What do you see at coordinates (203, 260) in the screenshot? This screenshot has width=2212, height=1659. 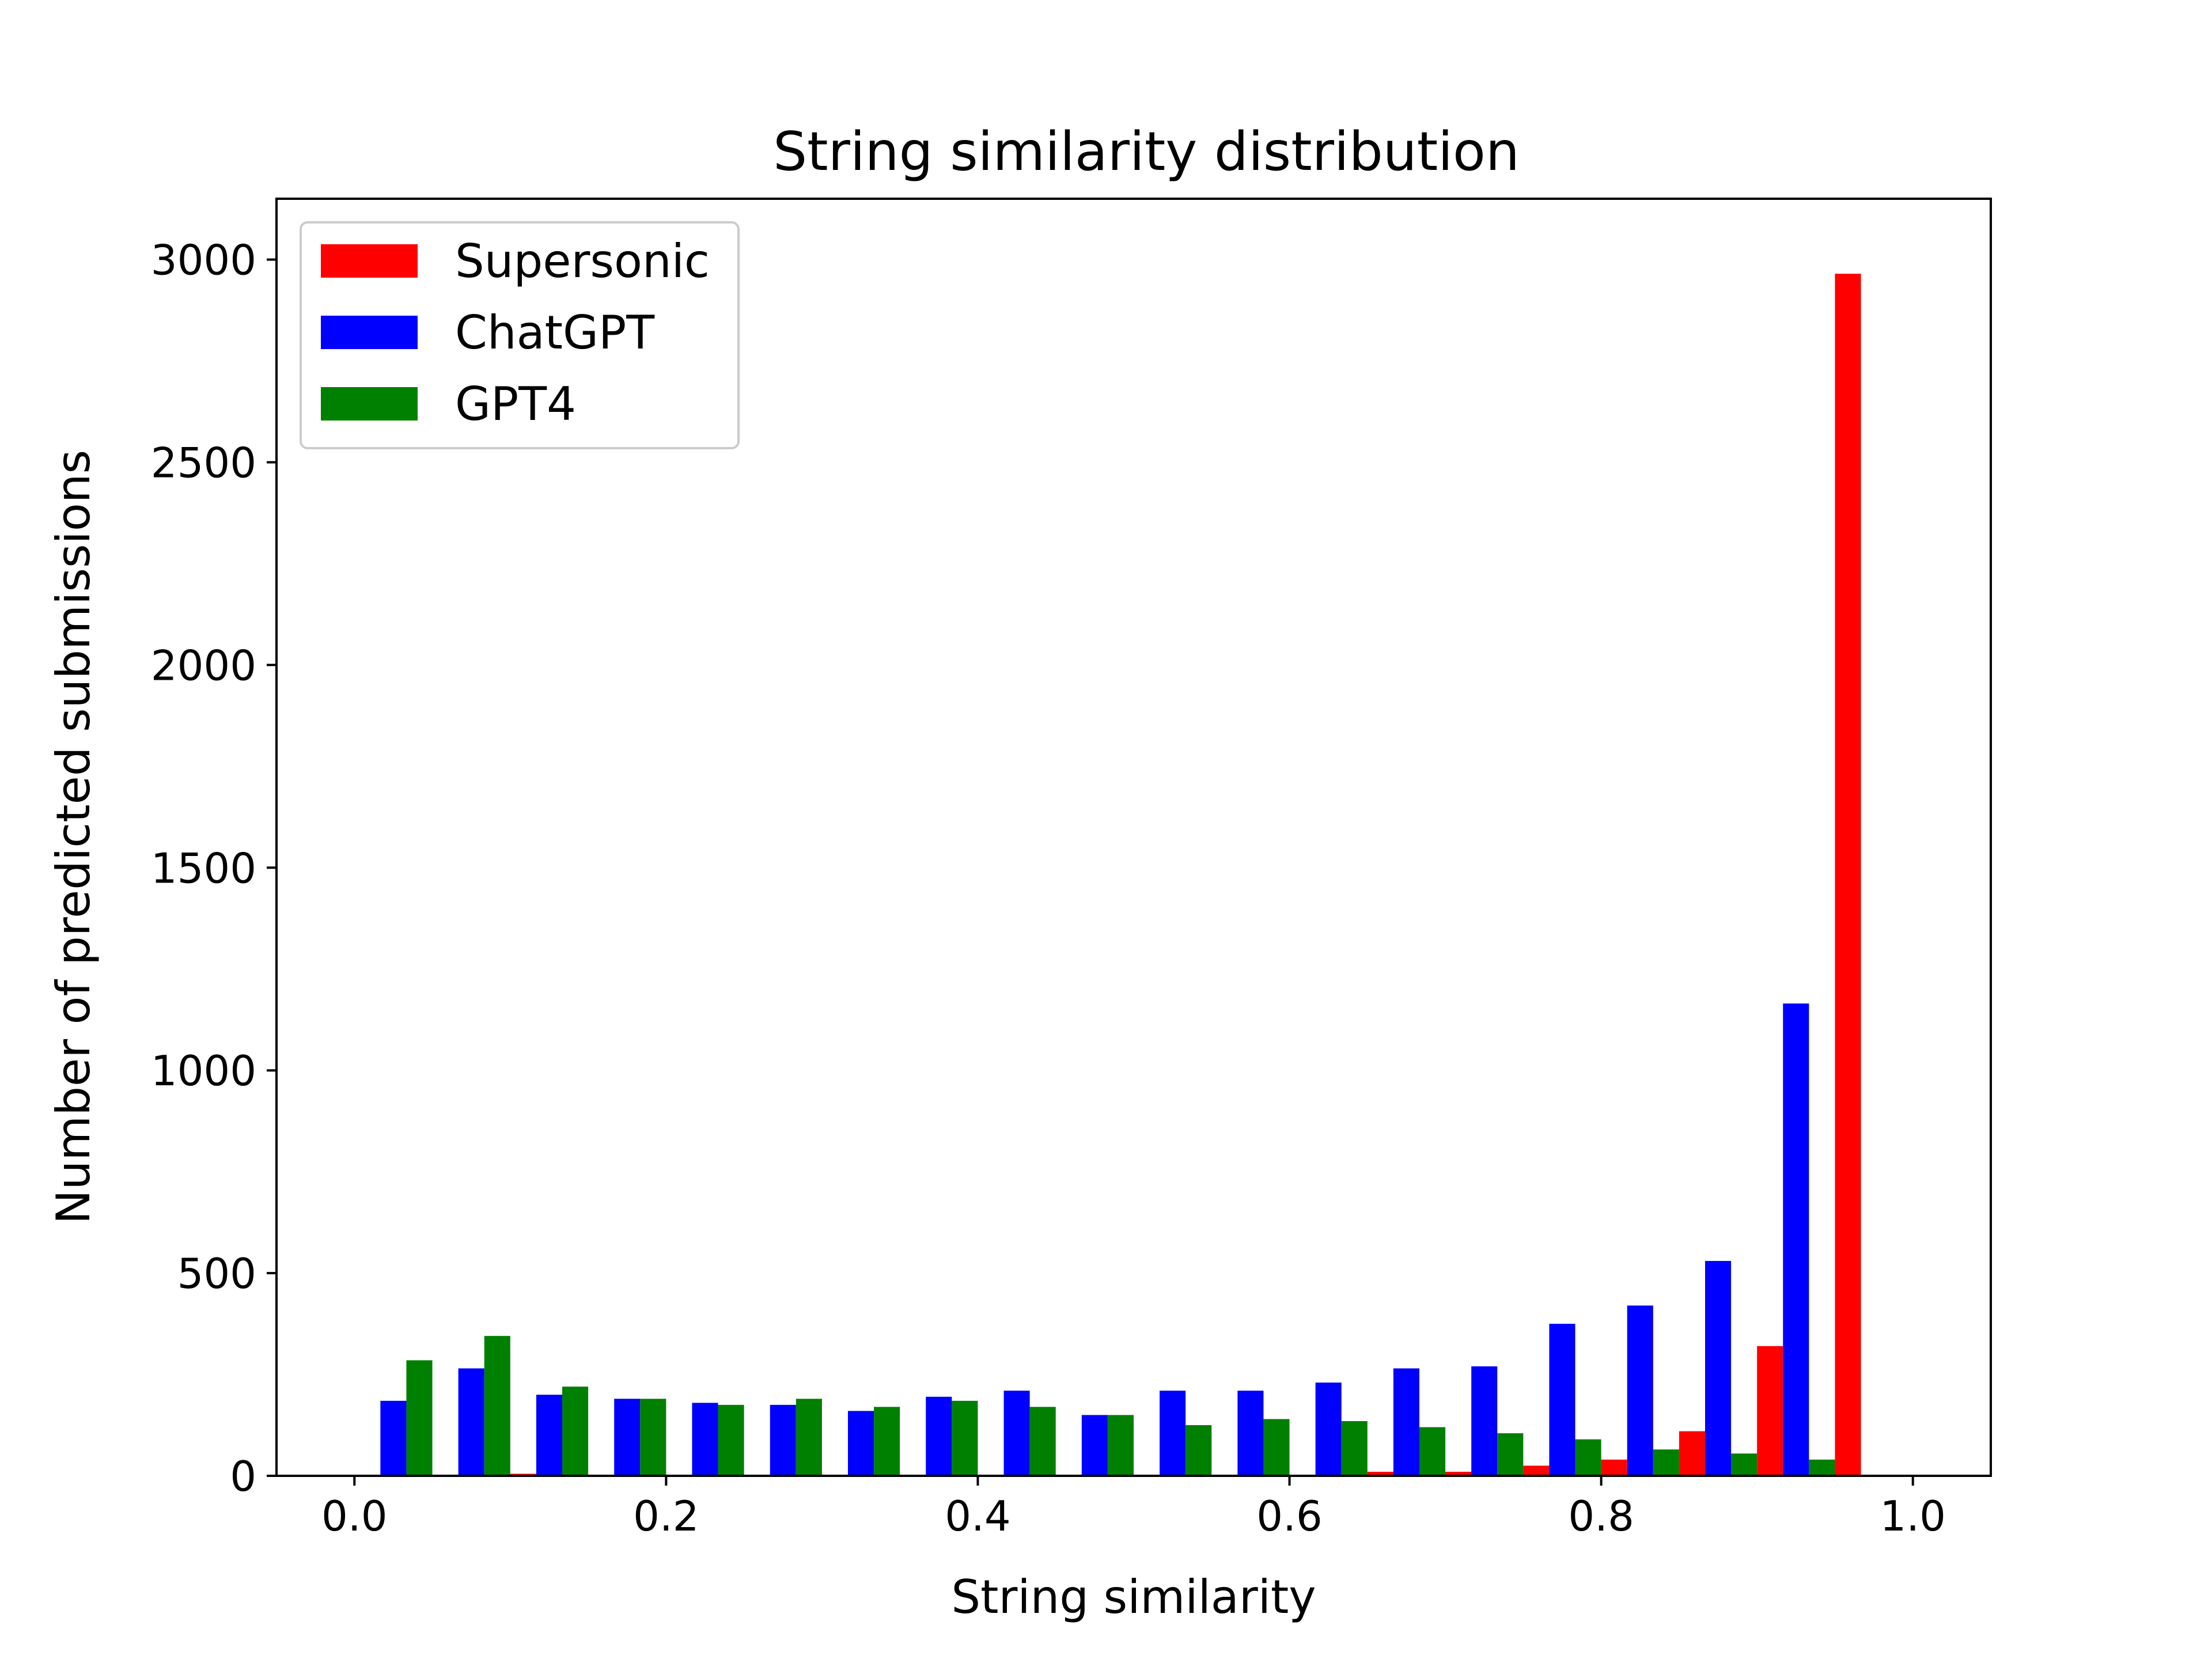 I see `y-tick-label: 3000` at bounding box center [203, 260].